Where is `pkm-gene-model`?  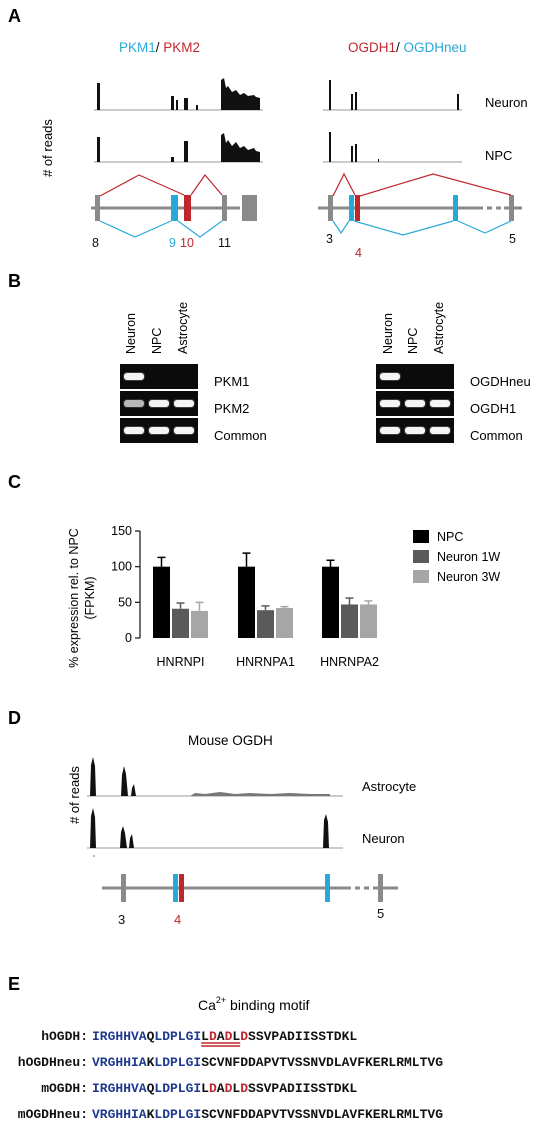 pkm-gene-model is located at coordinates (174, 206).